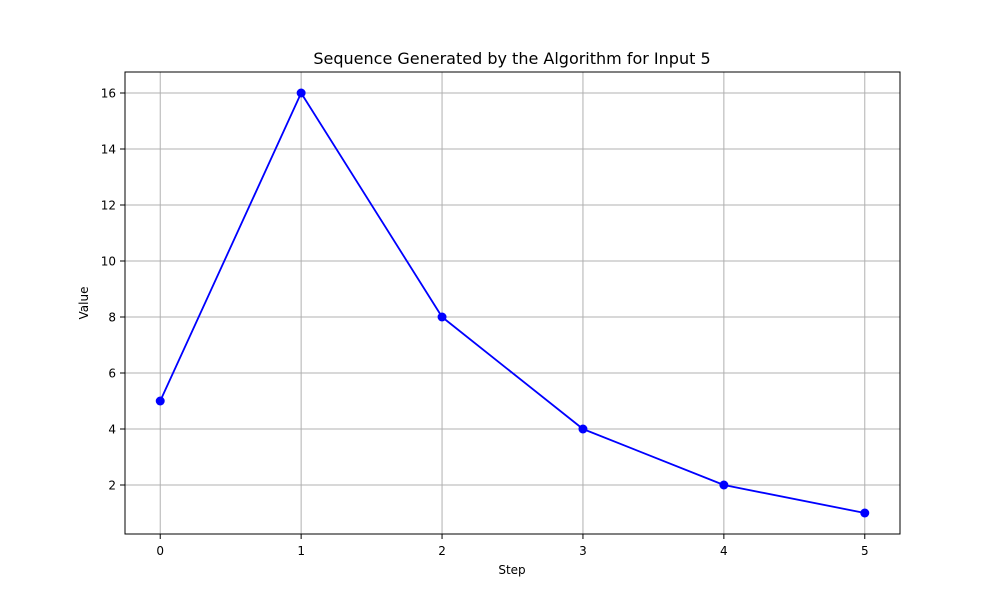 This screenshot has width=1000, height=604. Describe the element at coordinates (442, 551) in the screenshot. I see `x-tick-label: 2` at that location.